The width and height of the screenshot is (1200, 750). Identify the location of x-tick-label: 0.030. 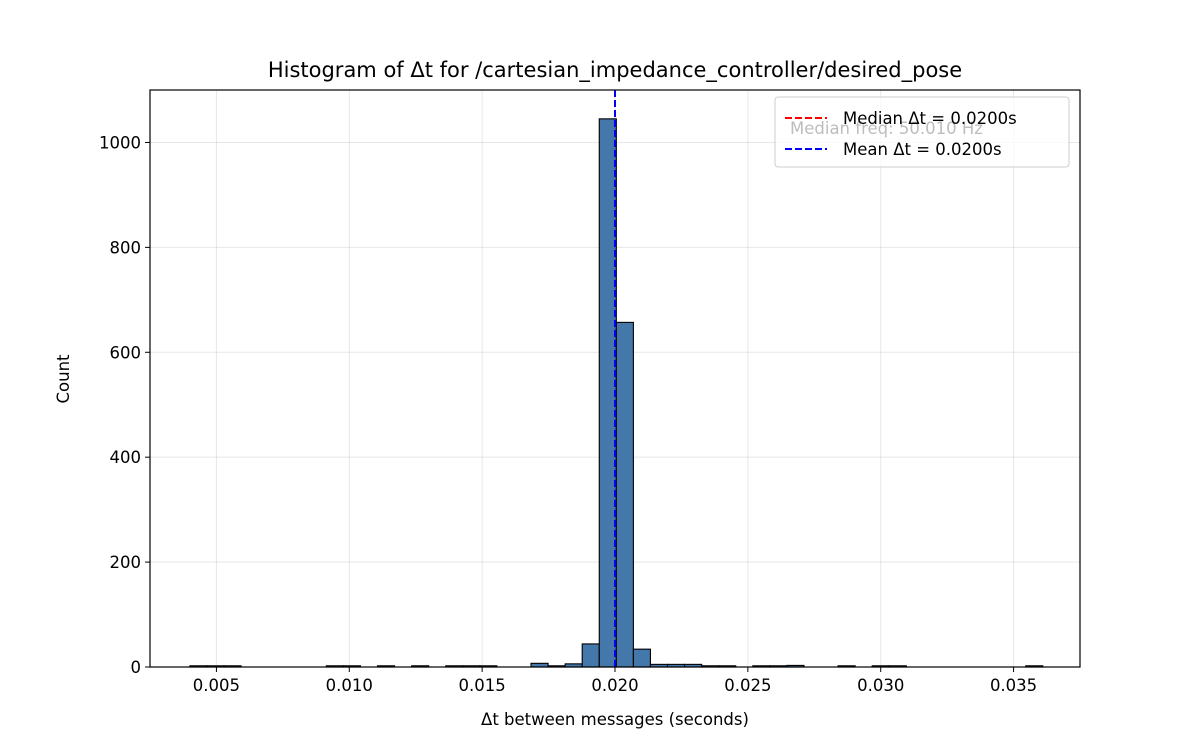
(880, 685).